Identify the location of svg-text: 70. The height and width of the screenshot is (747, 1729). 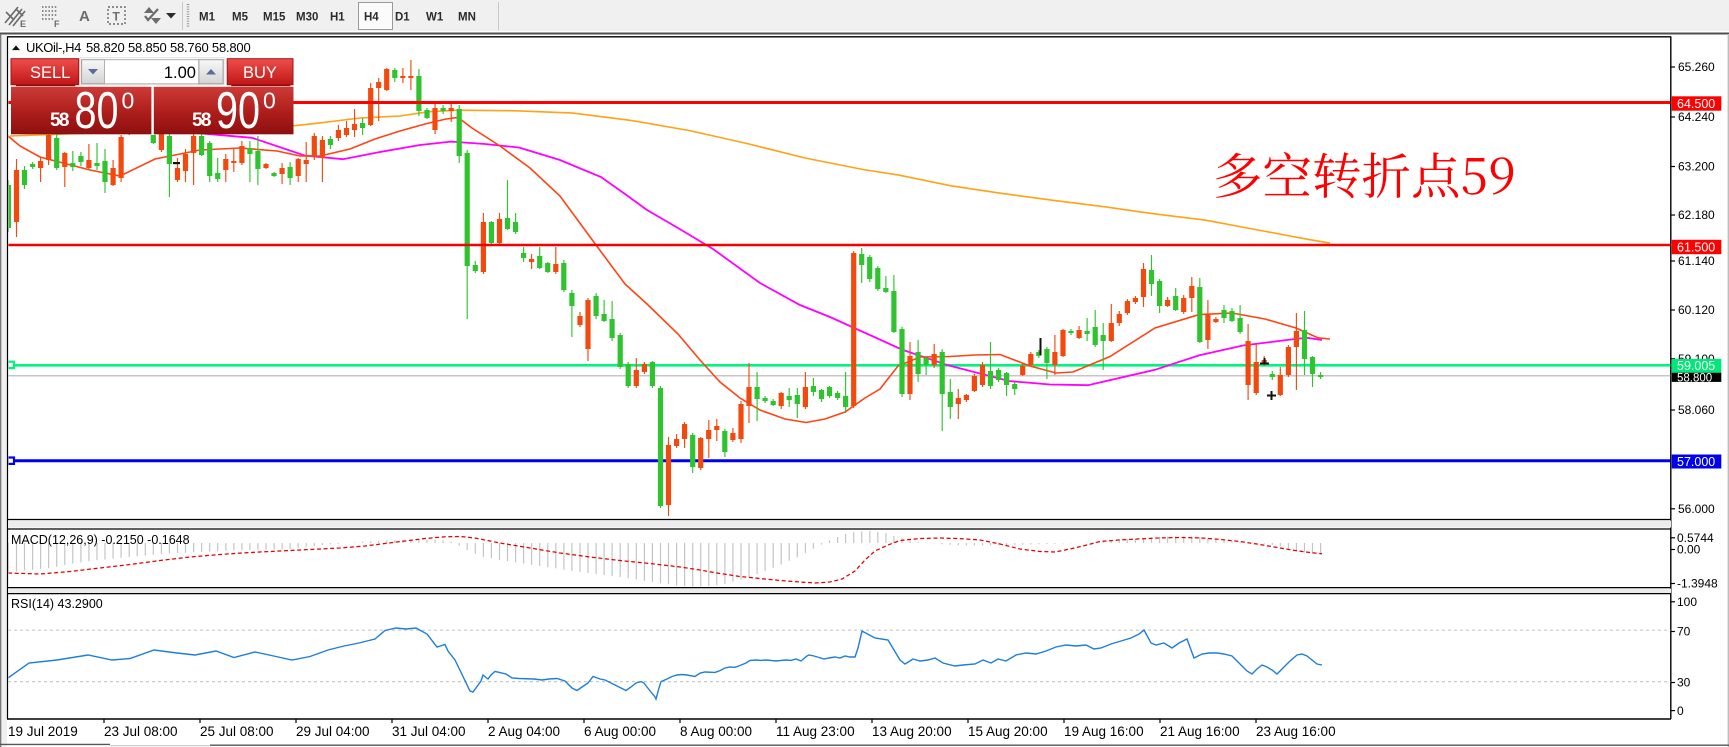
(1684, 632).